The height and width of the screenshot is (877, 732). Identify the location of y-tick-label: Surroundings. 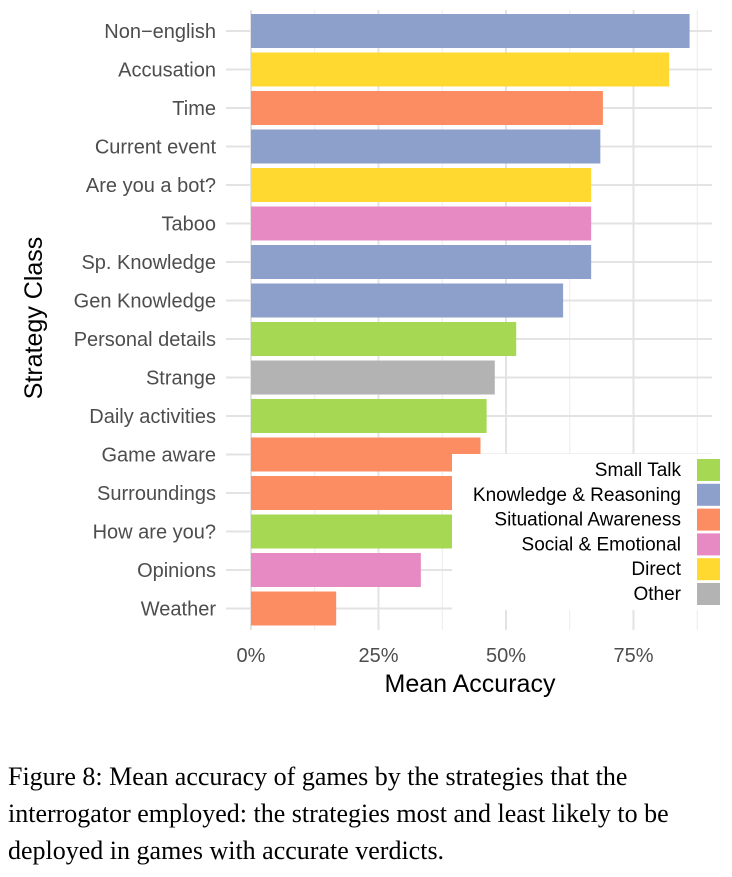
(156, 494).